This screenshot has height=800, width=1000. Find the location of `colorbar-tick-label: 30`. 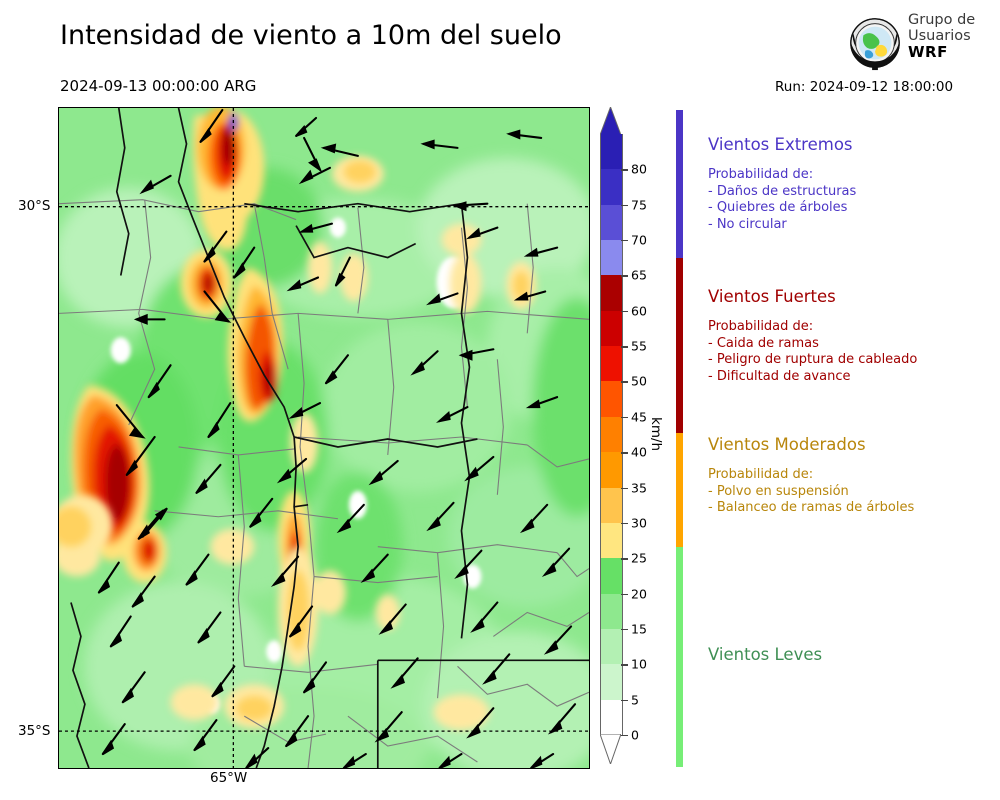

colorbar-tick-label: 30 is located at coordinates (639, 523).